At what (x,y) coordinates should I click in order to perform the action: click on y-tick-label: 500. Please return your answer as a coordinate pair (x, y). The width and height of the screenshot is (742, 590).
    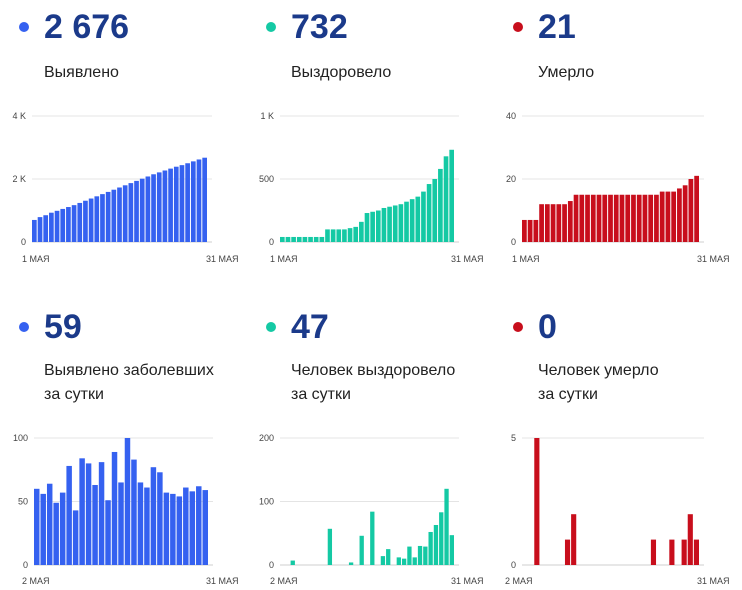
    Looking at the image, I should click on (266, 179).